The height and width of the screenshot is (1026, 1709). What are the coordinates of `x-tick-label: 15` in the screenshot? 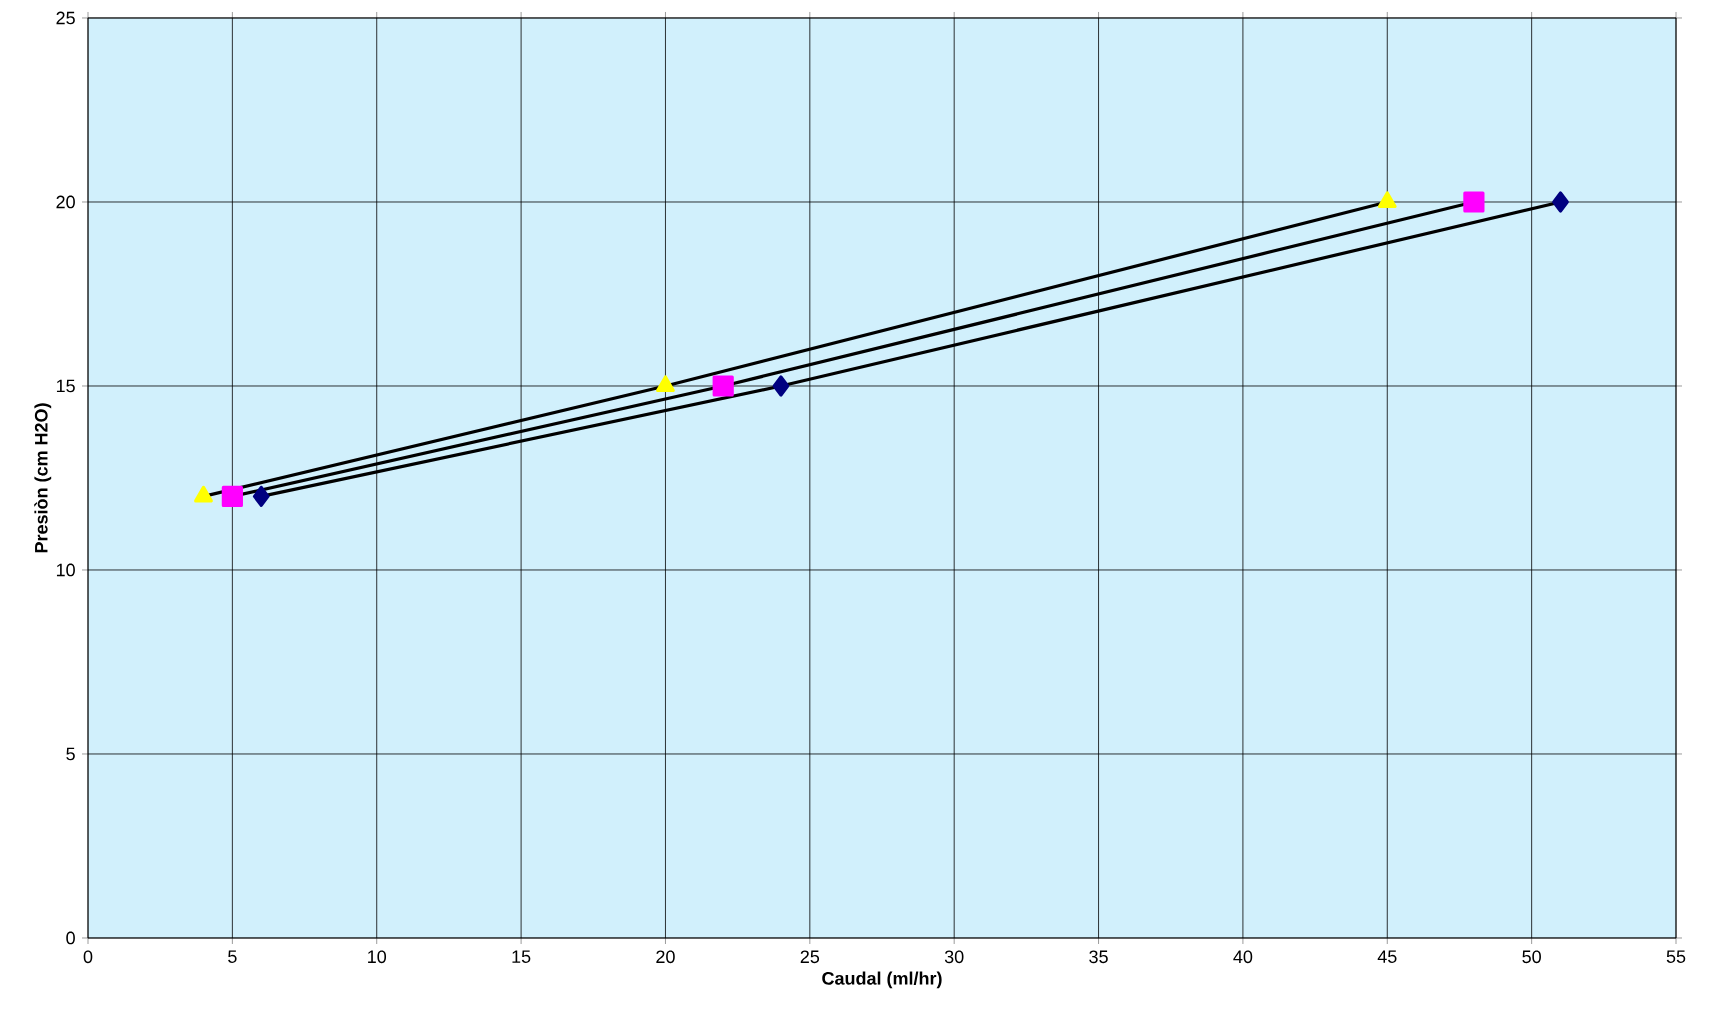 It's located at (521, 956).